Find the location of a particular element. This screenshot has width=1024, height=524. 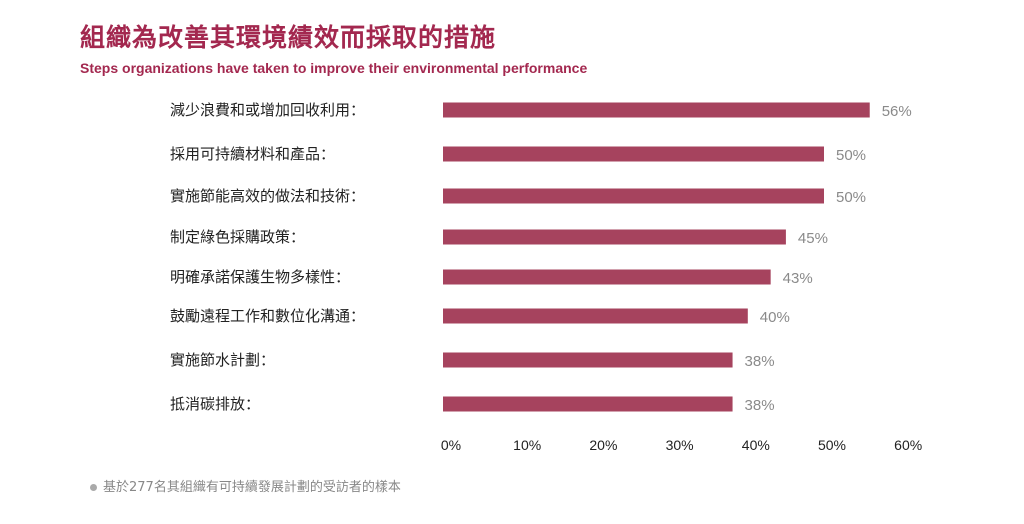

category-label: 實施節水計劃： is located at coordinates (222, 360).